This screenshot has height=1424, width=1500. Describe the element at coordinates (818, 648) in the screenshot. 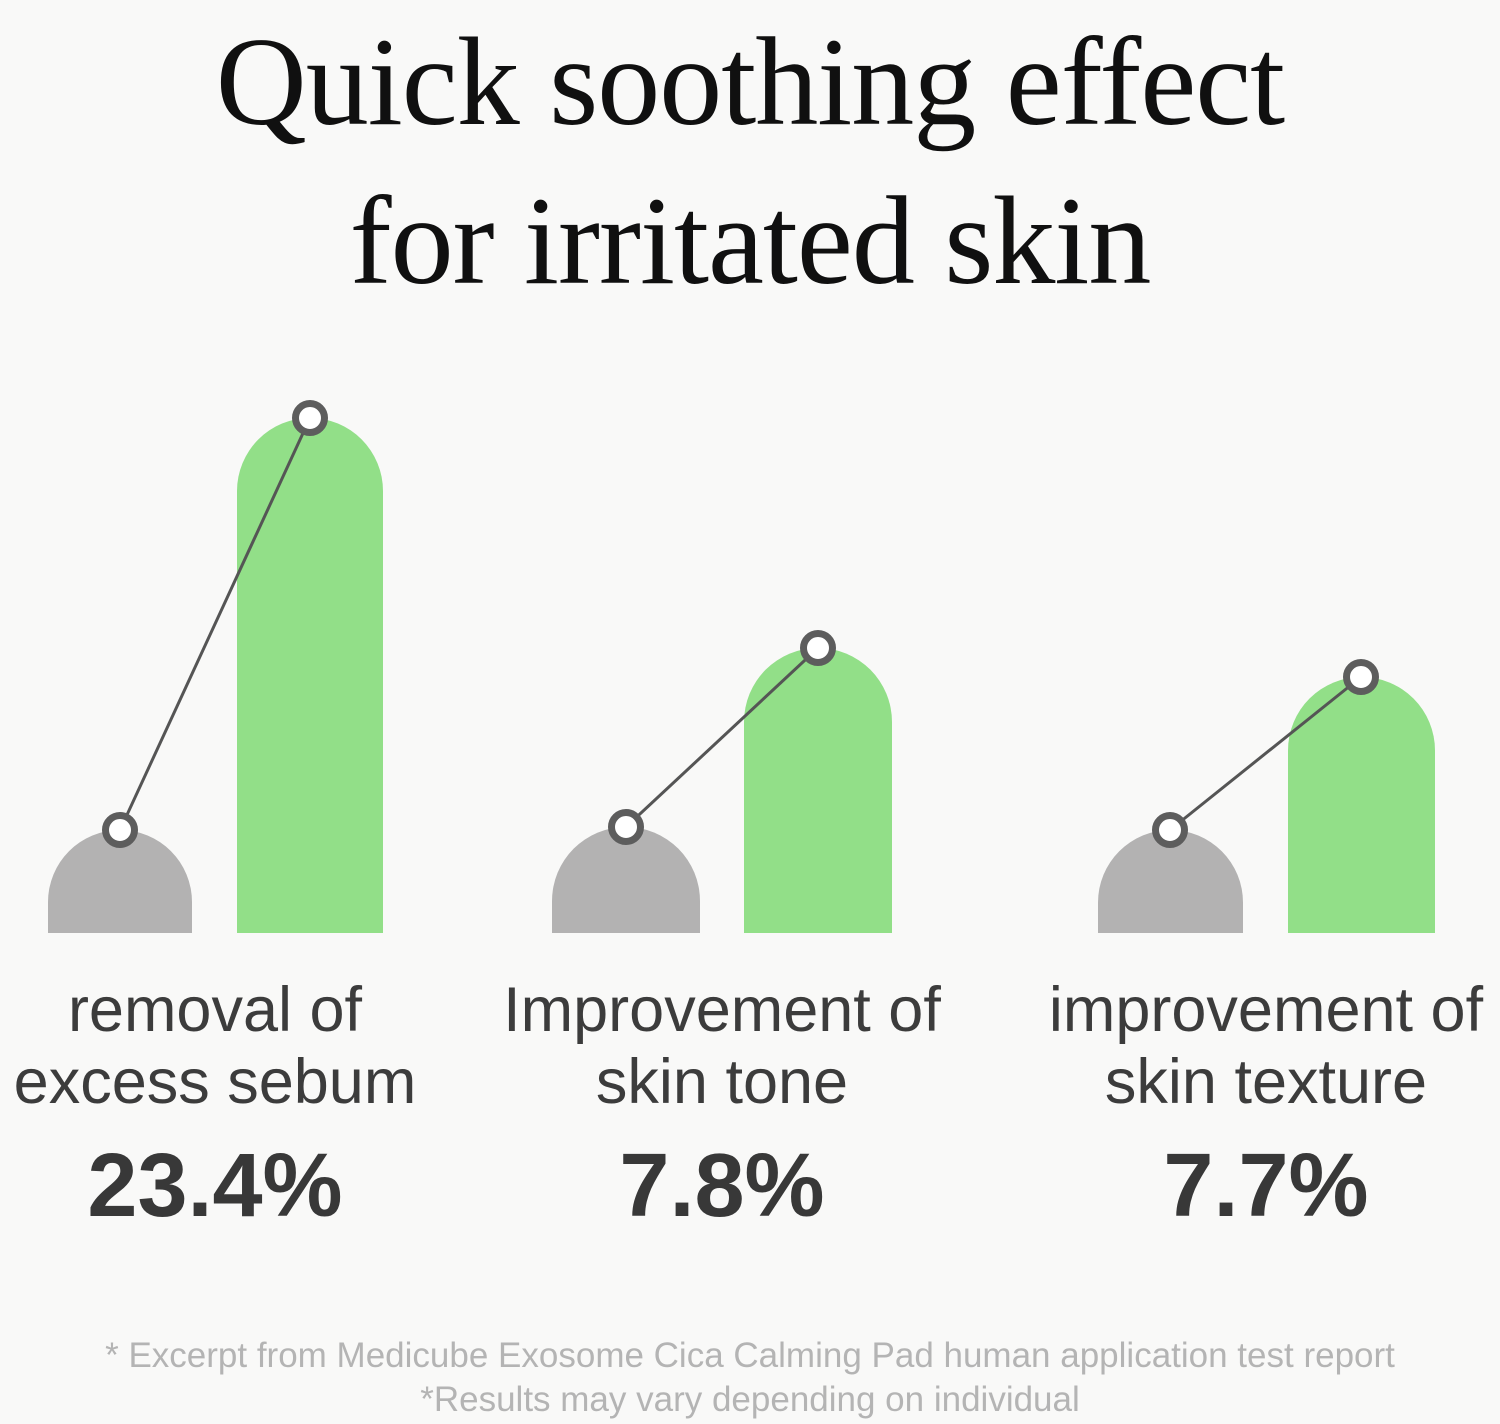

I see `data-point-marker-after-skin-tone` at that location.